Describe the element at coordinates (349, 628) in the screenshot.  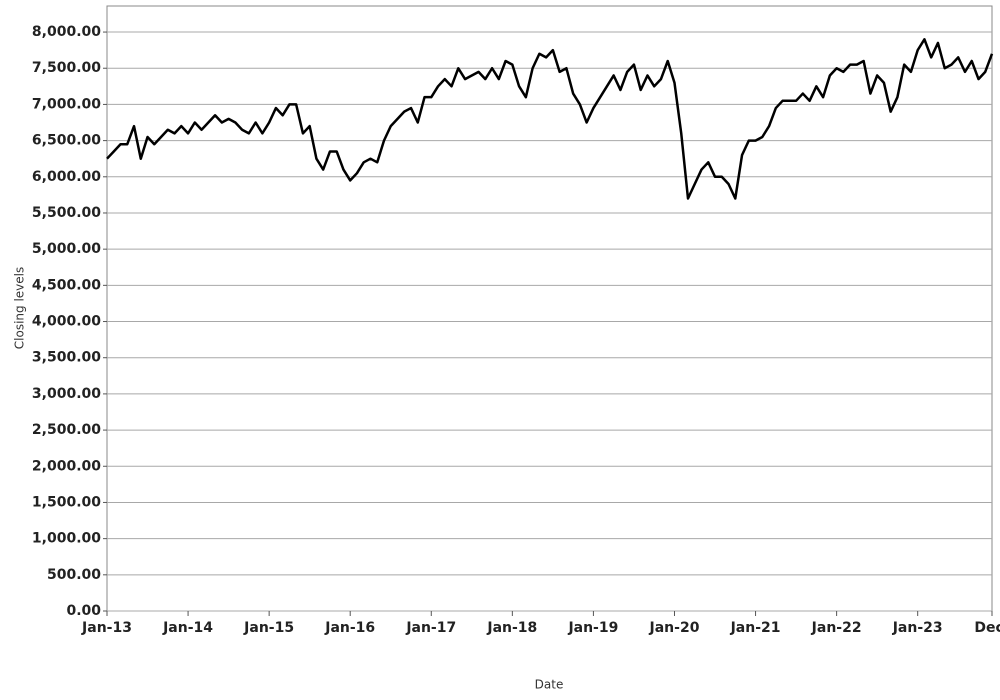
I see `x-tick-label: Jan-16` at that location.